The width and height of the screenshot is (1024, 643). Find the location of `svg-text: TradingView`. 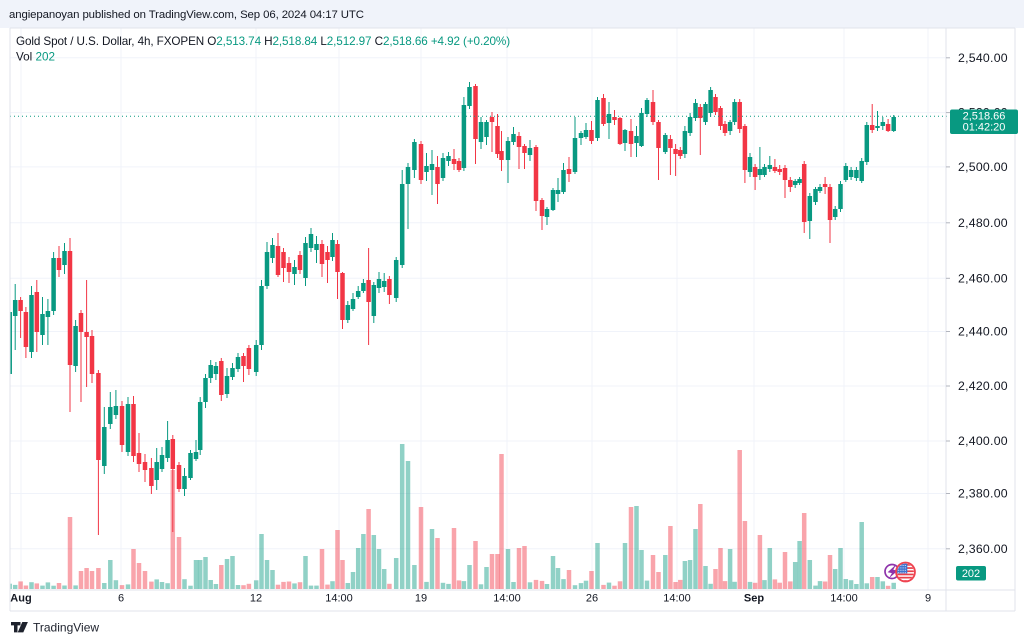

svg-text: TradingView is located at coordinates (66, 628).